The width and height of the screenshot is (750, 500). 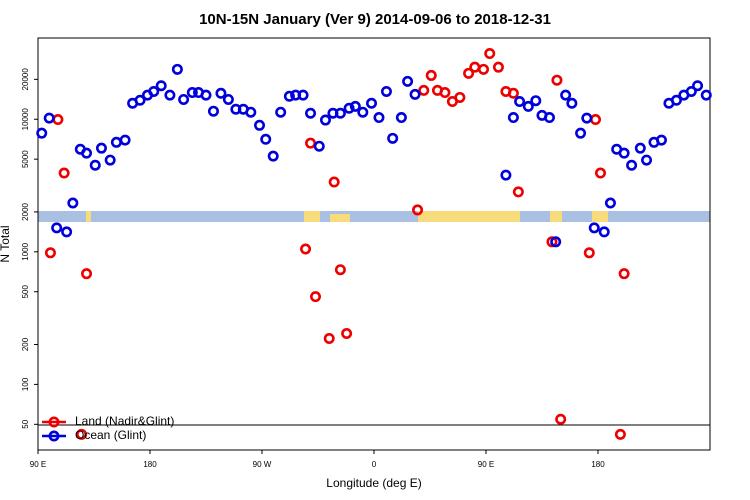 What do you see at coordinates (25, 292) in the screenshot?
I see `y-tick-label: 500` at bounding box center [25, 292].